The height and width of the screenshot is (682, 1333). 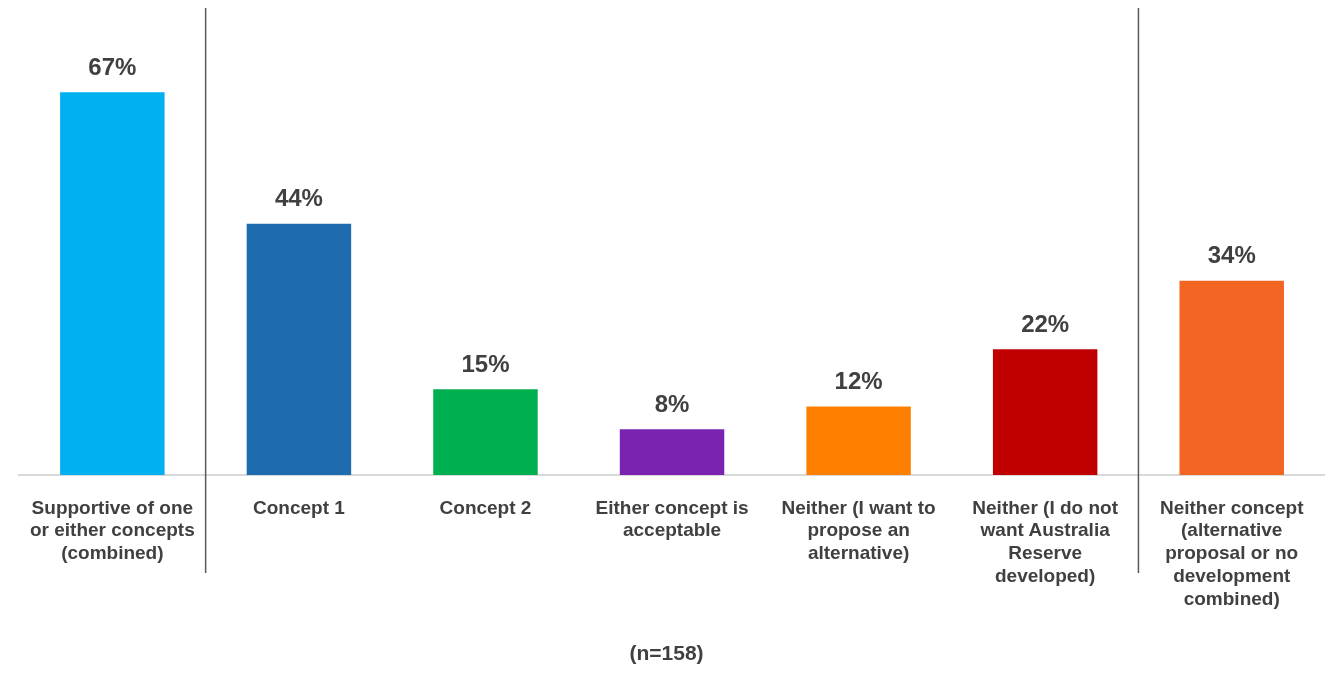 What do you see at coordinates (672, 403) in the screenshot?
I see `data-label: 8%` at bounding box center [672, 403].